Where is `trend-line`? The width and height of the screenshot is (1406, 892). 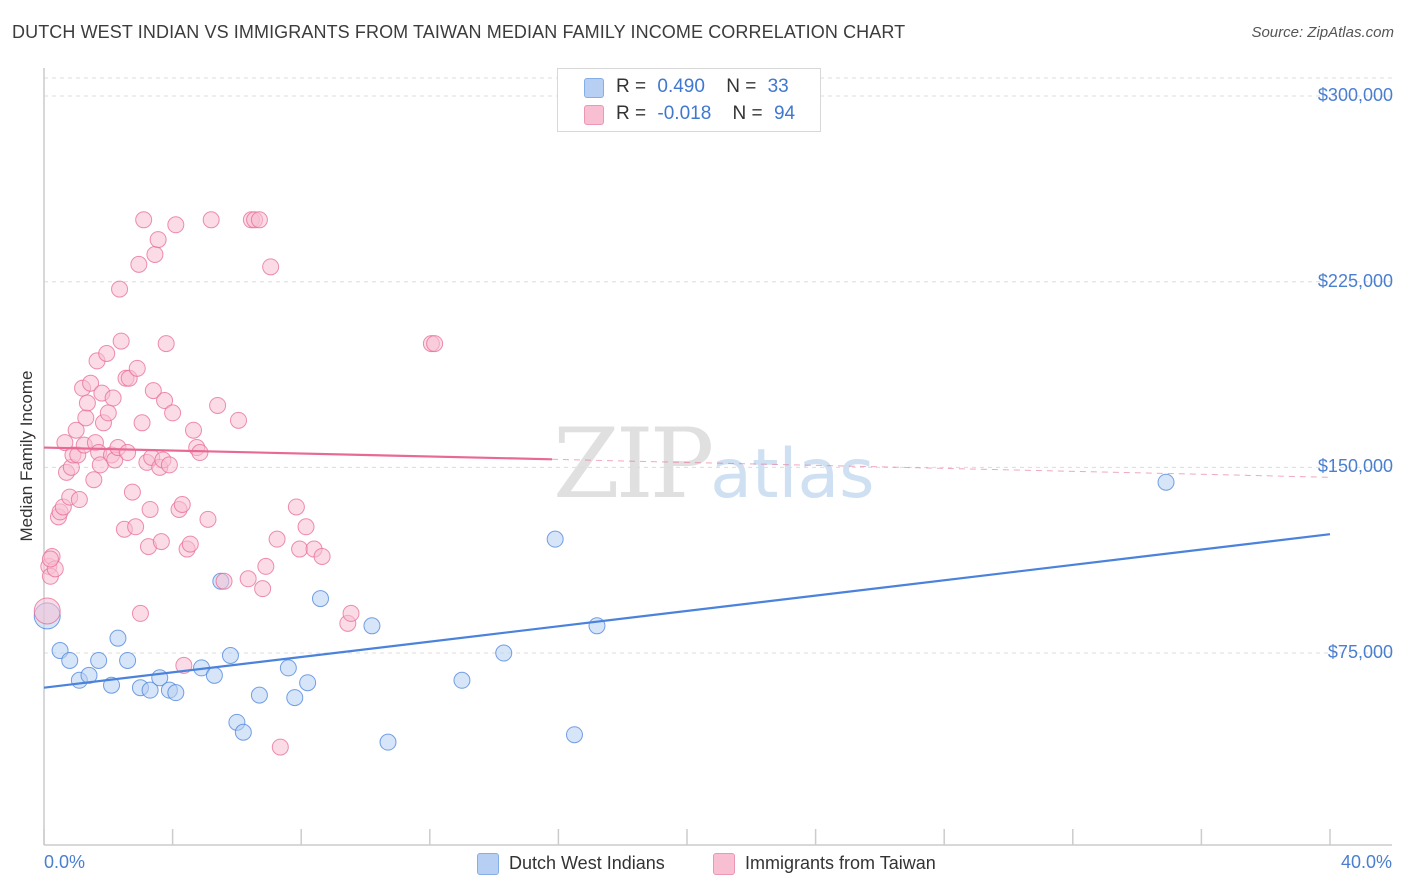 trend-line is located at coordinates (297, 453).